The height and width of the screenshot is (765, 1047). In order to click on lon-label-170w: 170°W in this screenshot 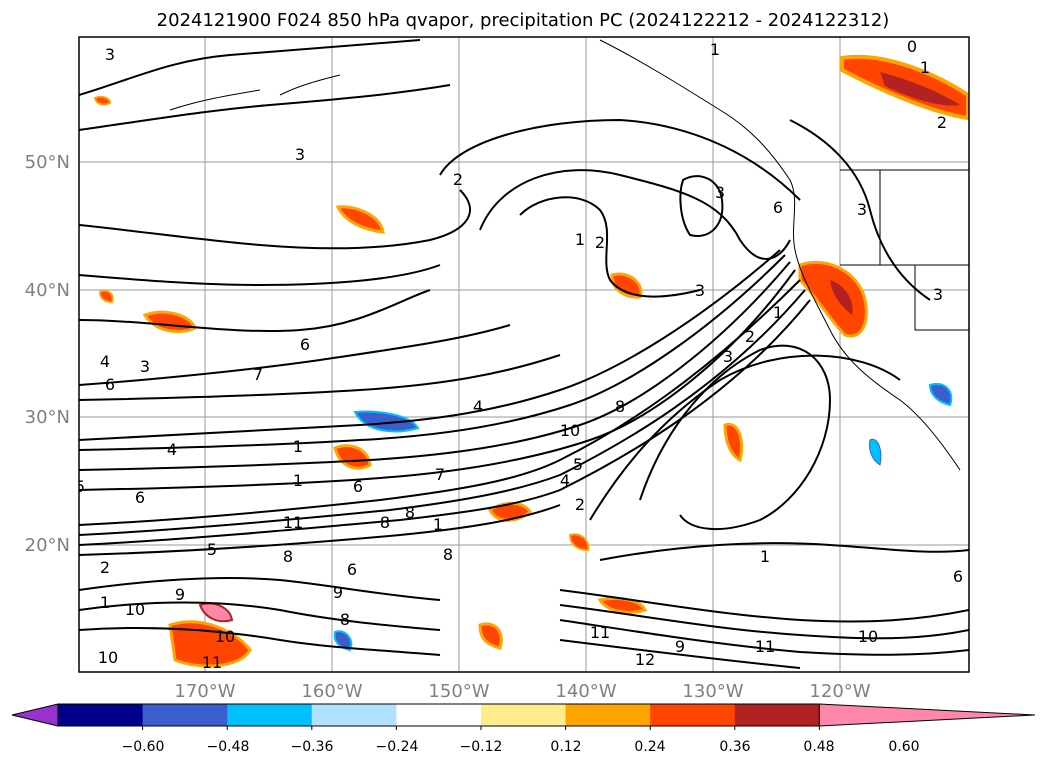, I will do `click(204, 691)`.